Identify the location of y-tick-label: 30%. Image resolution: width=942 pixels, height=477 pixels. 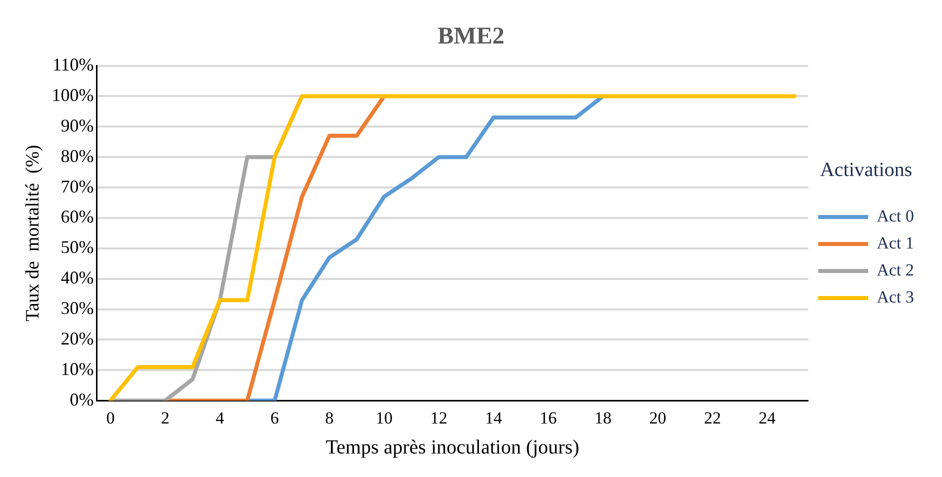
(77, 308).